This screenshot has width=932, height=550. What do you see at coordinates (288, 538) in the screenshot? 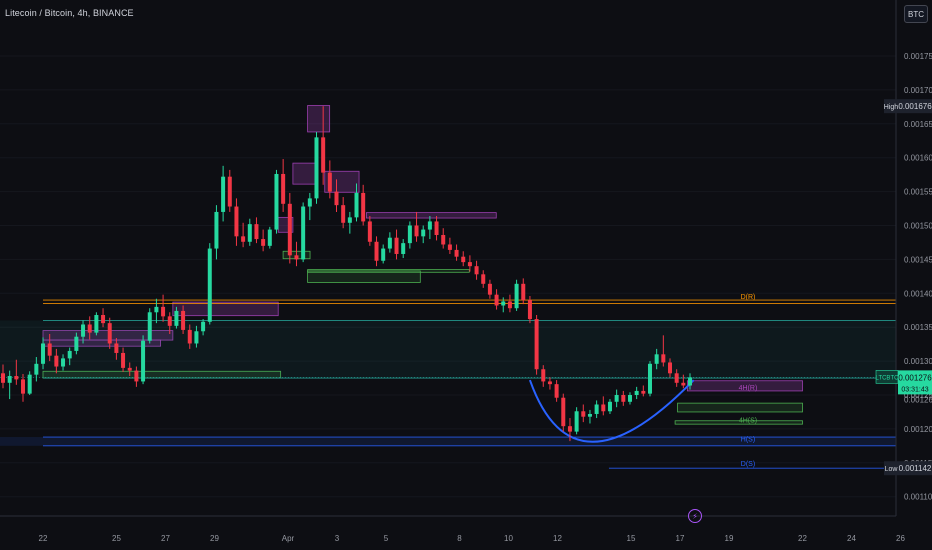
I see `x-tick-label: Apr` at bounding box center [288, 538].